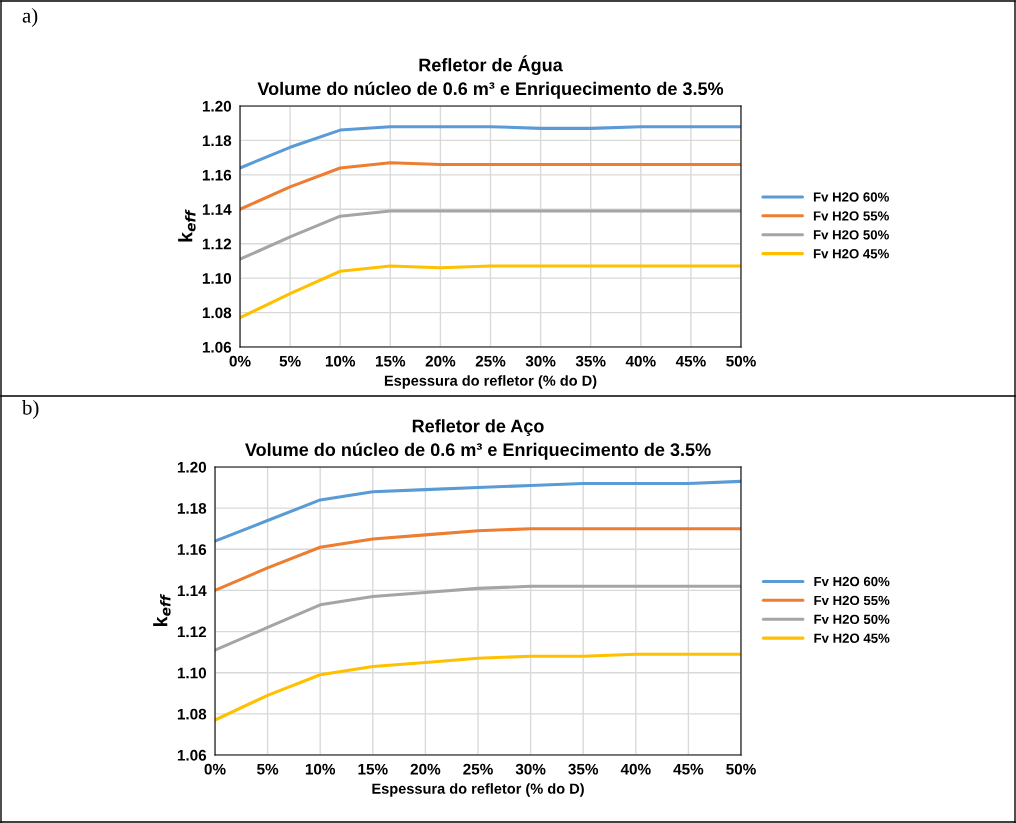  I want to click on chart-title: Refletor de Água Volume do núcleo de 0.6 m³ e Enriquecimento de 3.5%, so click(490, 77).